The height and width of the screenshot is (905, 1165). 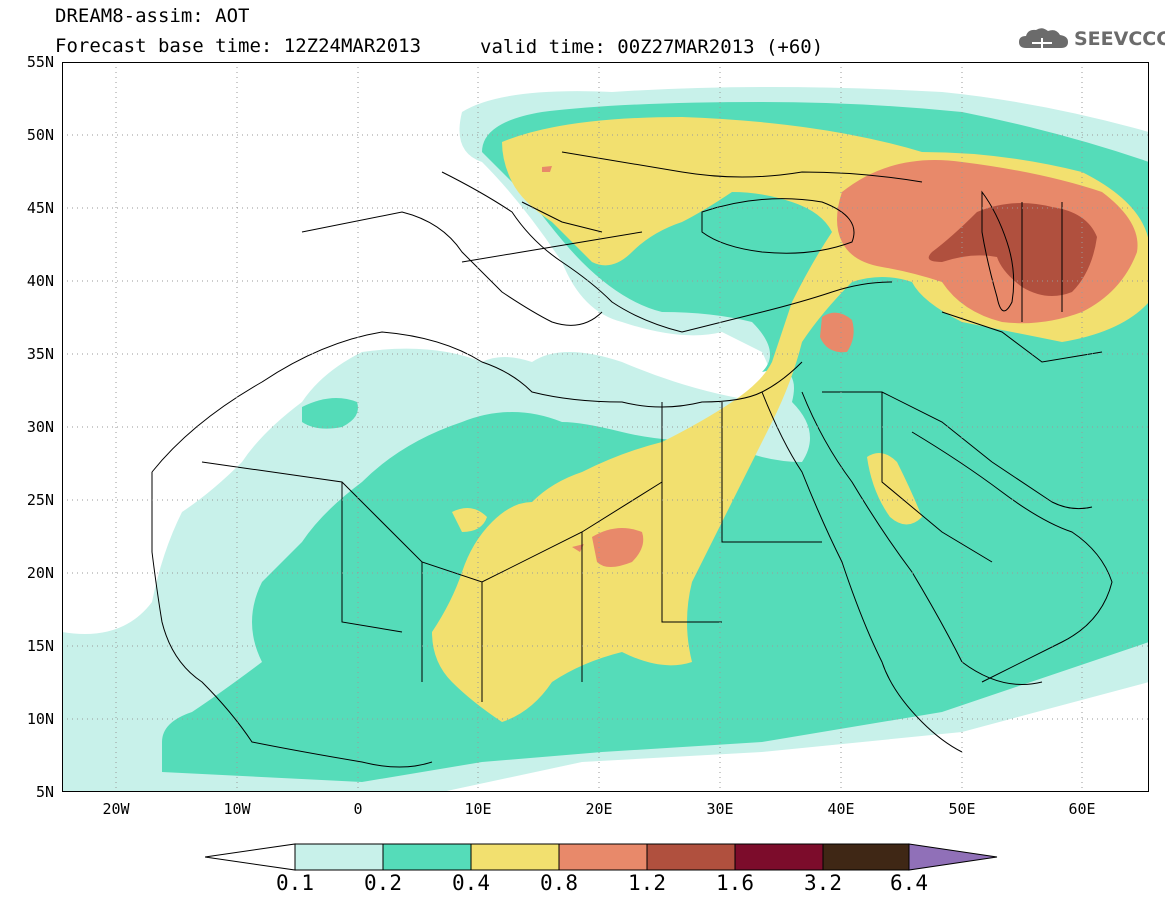 What do you see at coordinates (44, 792) in the screenshot?
I see `lat-label: 5N` at bounding box center [44, 792].